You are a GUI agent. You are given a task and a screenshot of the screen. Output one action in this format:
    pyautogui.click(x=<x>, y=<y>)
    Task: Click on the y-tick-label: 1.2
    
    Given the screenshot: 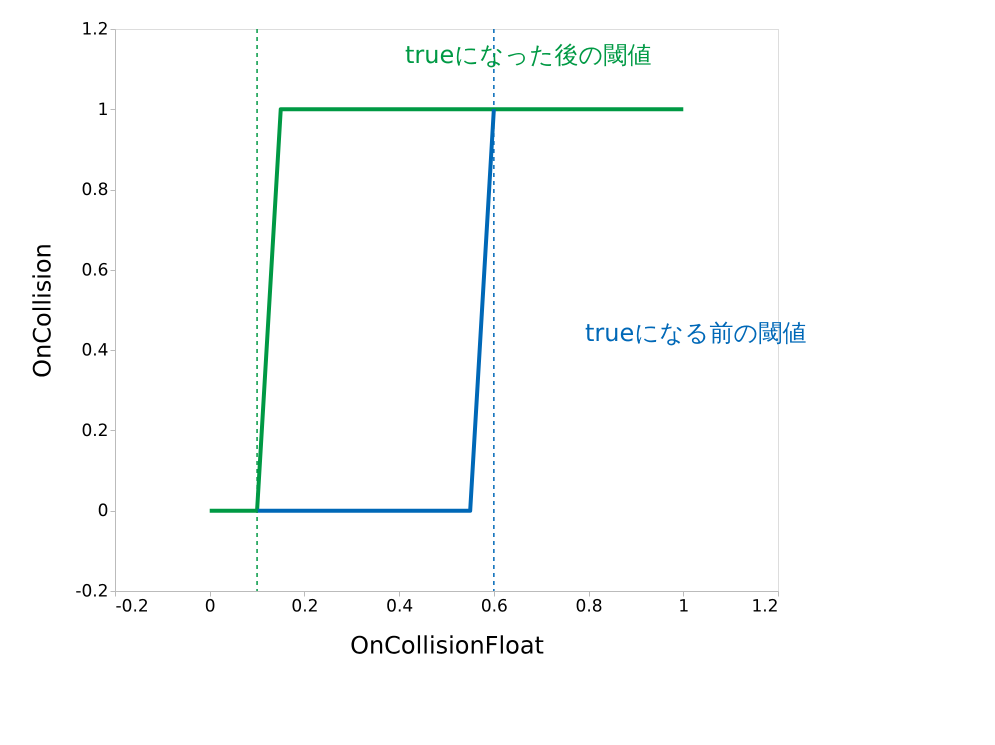 What is the action you would take?
    pyautogui.click(x=94, y=30)
    